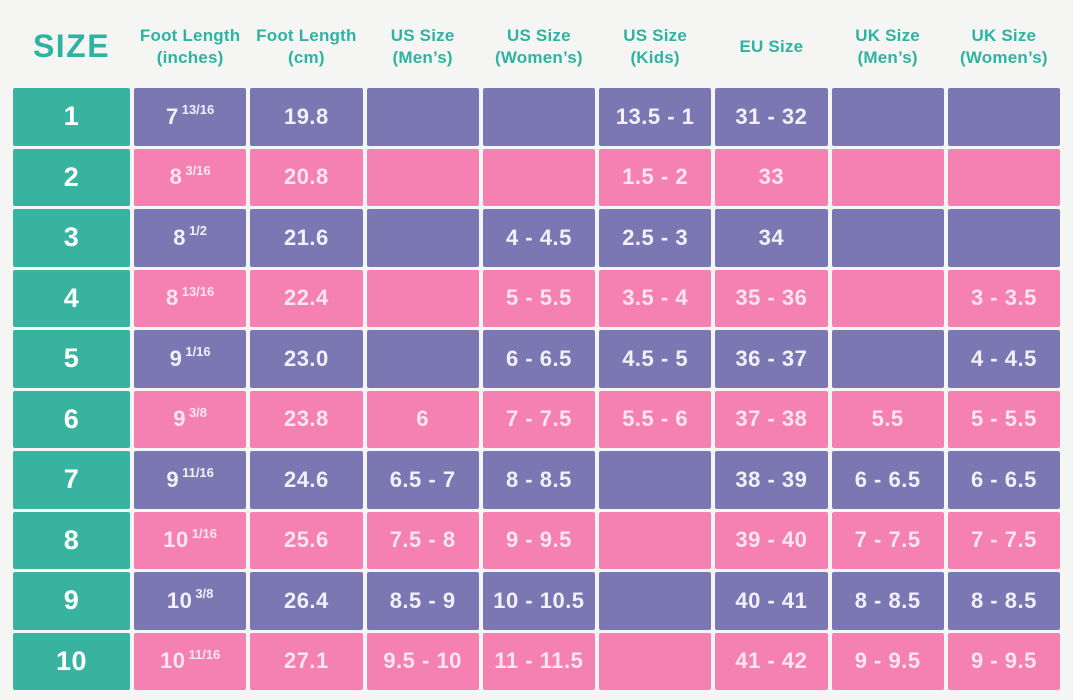  What do you see at coordinates (190, 601) in the screenshot?
I see `table-cell: 10 3/8` at bounding box center [190, 601].